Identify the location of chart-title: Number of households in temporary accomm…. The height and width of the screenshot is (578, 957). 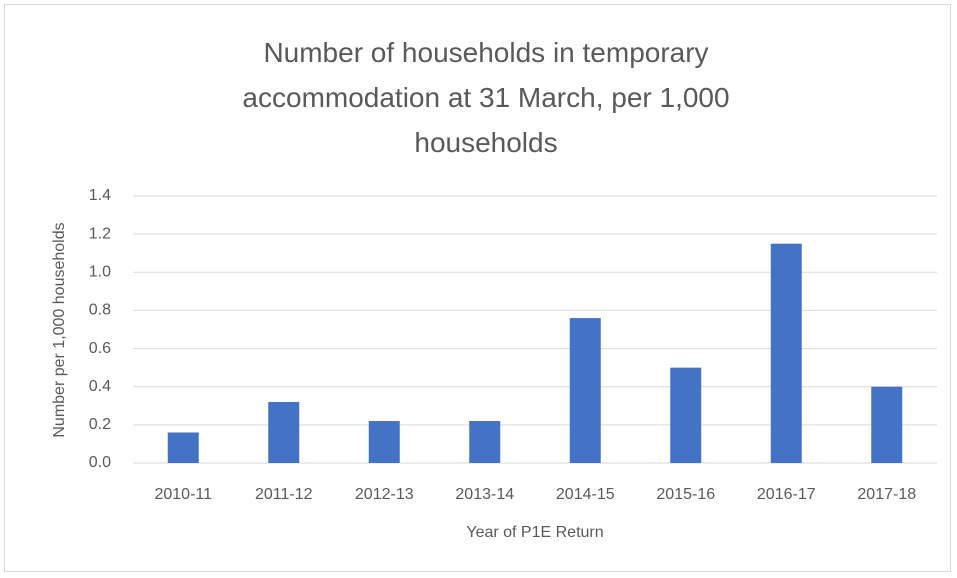
(486, 97).